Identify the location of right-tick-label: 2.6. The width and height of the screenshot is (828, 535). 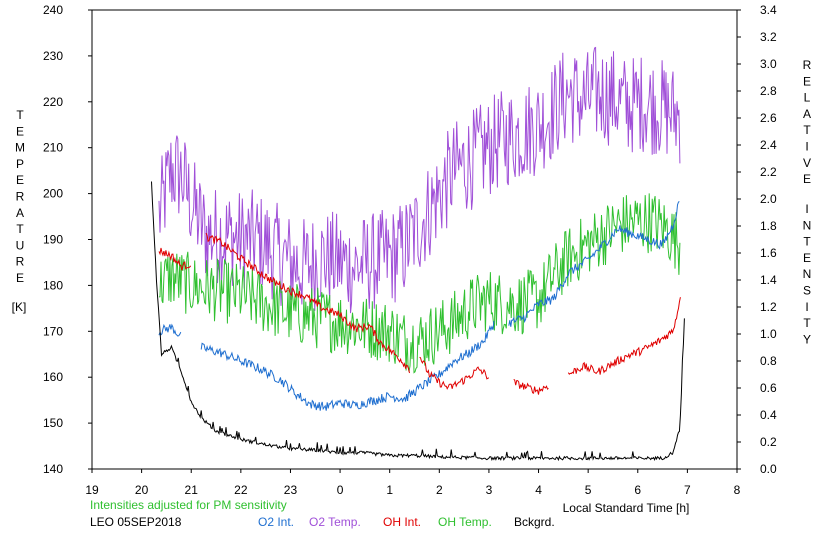
(768, 118).